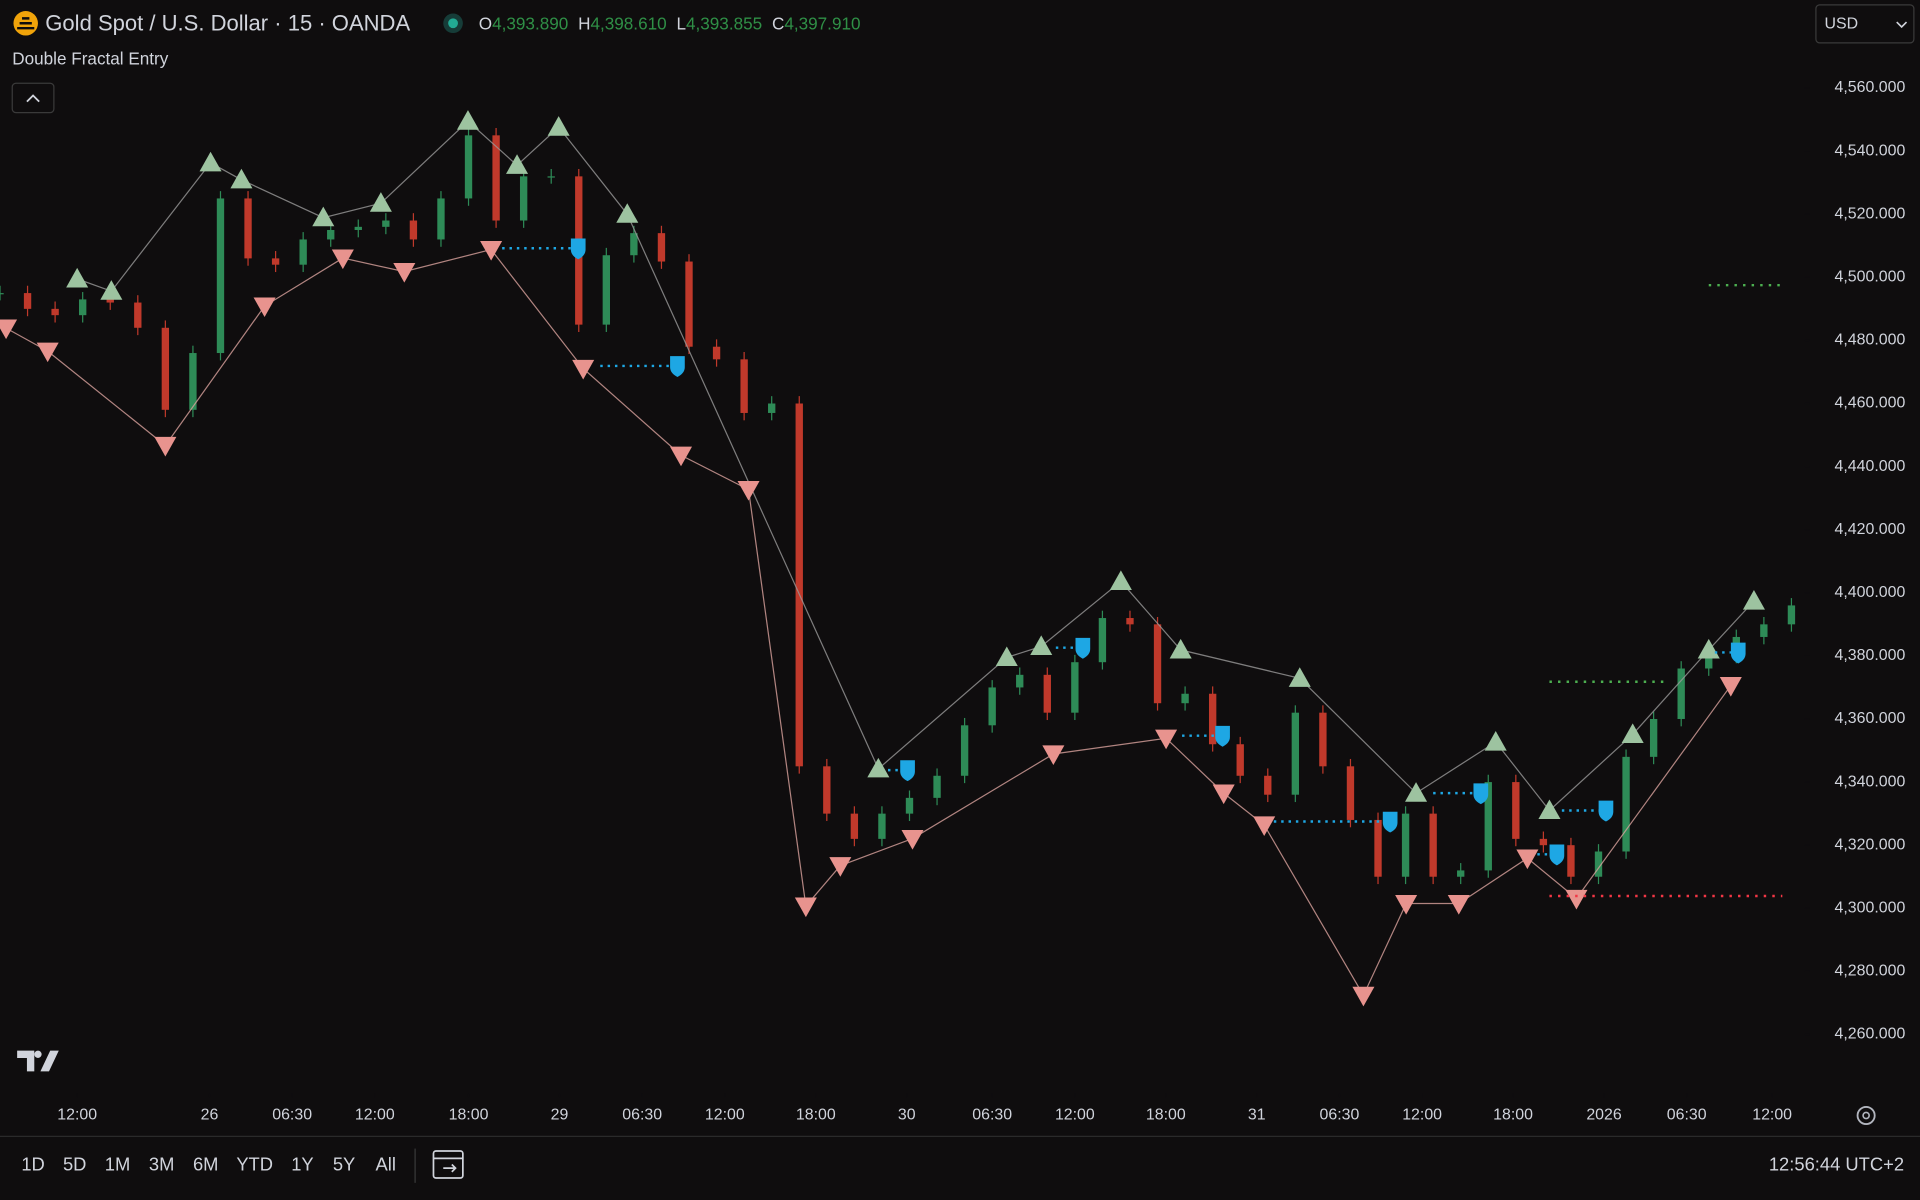 This screenshot has width=1920, height=1200. Describe the element at coordinates (118, 1164) in the screenshot. I see `range-button: 1M` at that location.